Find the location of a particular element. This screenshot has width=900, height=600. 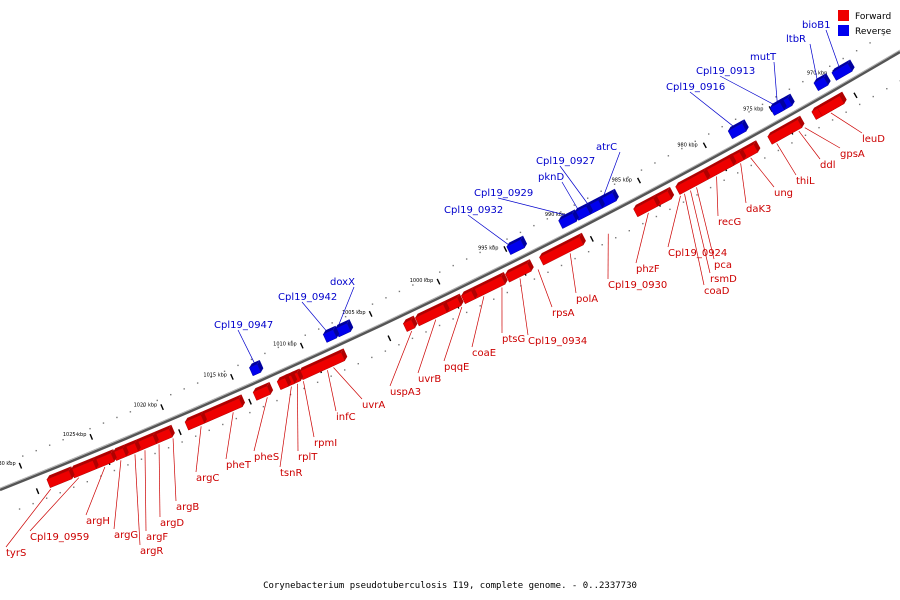

gene-label-rplt: rplT is located at coordinates (308, 457).